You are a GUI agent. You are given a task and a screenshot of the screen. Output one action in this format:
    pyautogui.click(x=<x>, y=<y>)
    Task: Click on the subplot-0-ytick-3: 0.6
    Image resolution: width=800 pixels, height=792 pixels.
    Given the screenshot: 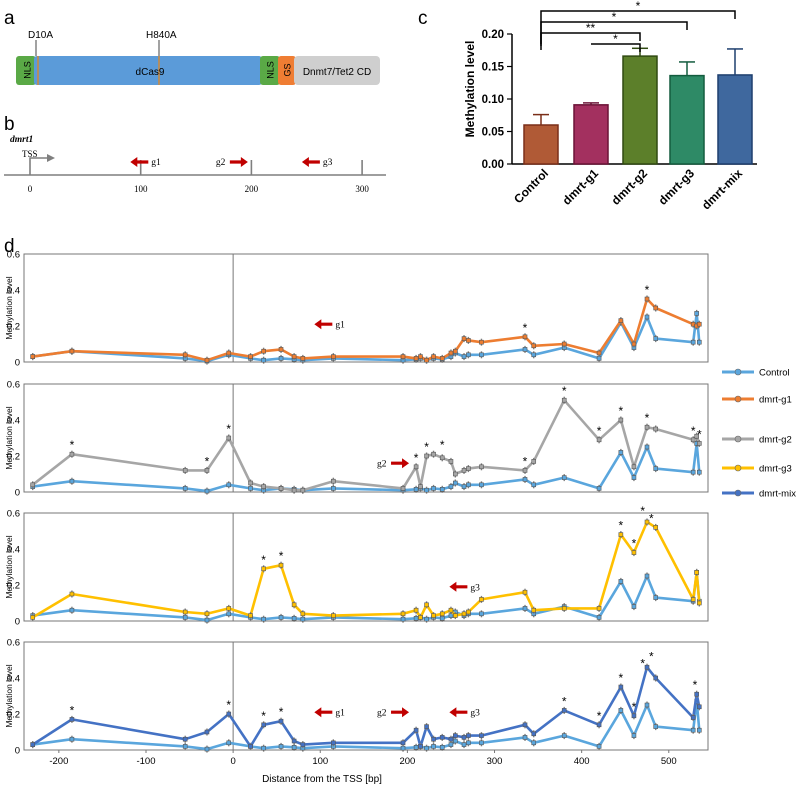 What is the action you would take?
    pyautogui.click(x=13, y=255)
    